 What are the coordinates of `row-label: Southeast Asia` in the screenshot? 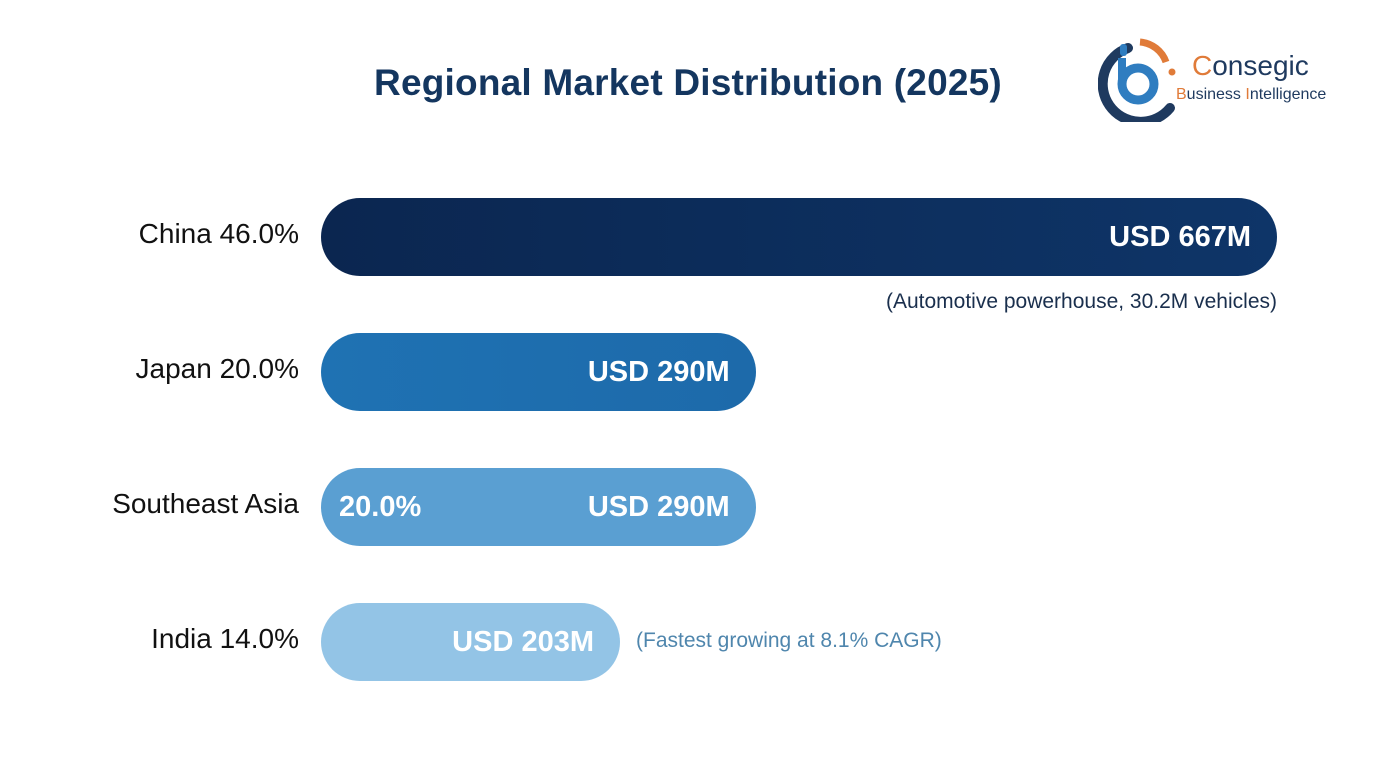 It's located at (205, 503).